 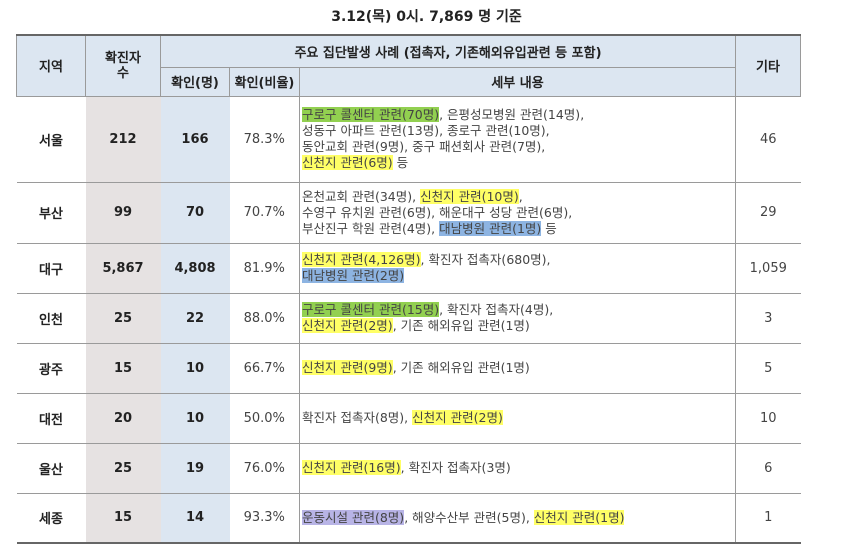 I want to click on other-cell: 29, so click(x=768, y=213).